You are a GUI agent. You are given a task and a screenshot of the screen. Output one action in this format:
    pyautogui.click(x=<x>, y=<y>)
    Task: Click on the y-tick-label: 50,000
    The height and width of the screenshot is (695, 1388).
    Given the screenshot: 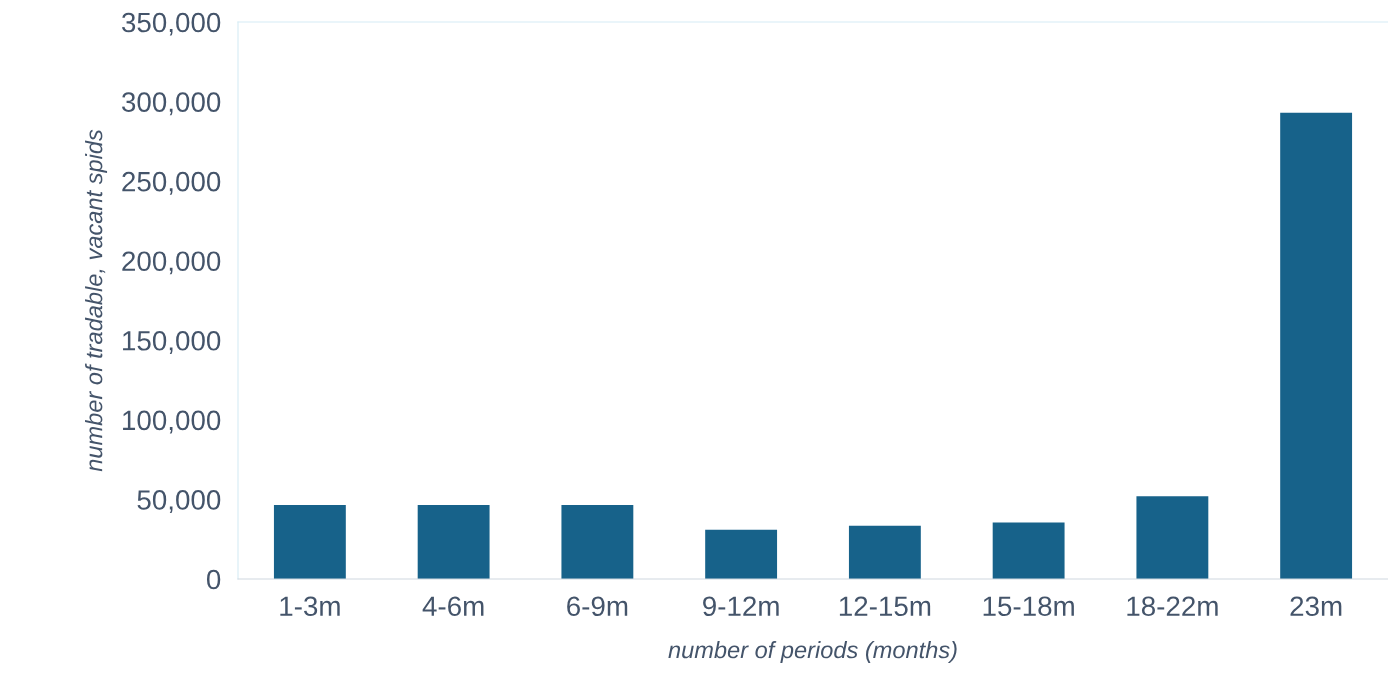 What is the action you would take?
    pyautogui.click(x=179, y=502)
    